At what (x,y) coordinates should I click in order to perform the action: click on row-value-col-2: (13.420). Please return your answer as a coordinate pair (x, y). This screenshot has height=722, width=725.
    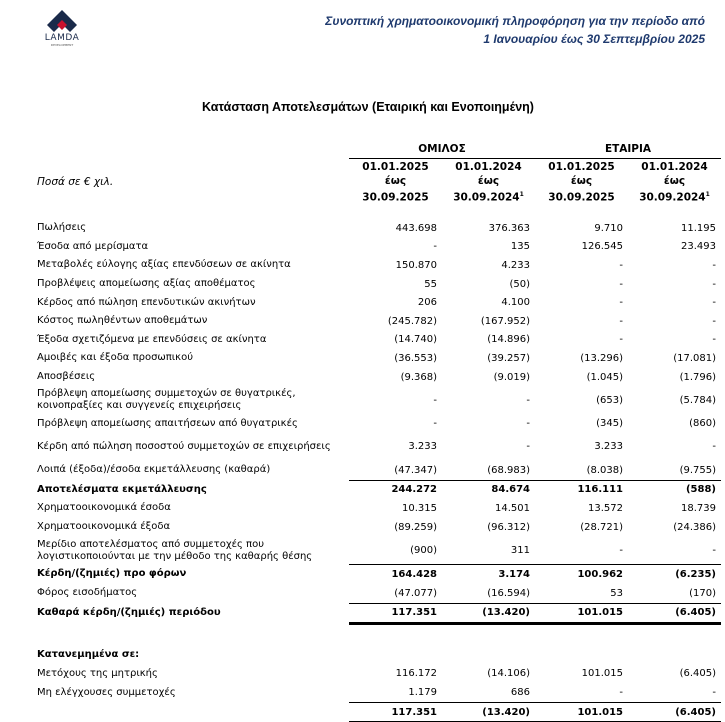
    Looking at the image, I should click on (488, 711).